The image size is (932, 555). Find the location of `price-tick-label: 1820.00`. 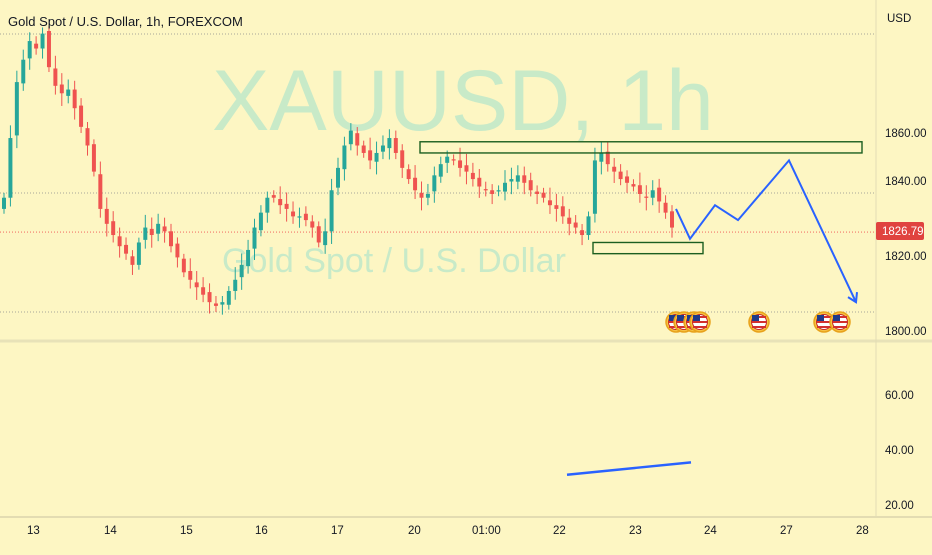

price-tick-label: 1820.00 is located at coordinates (906, 257).